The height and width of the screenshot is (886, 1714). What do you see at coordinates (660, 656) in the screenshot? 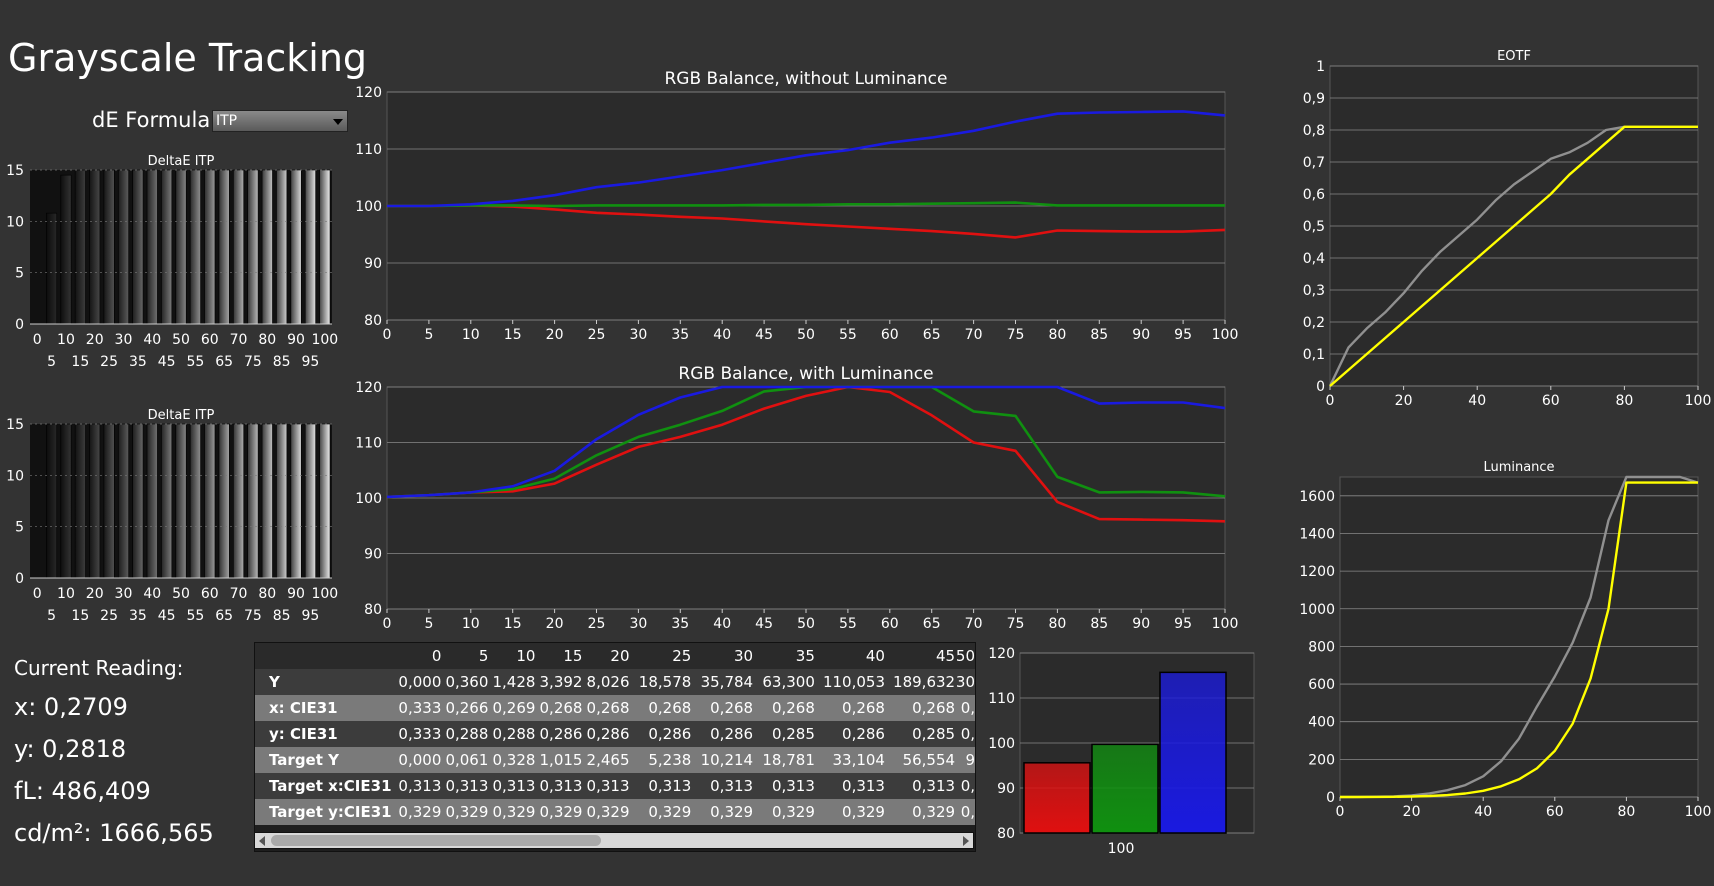
I see `table-column-header: 25` at bounding box center [660, 656].